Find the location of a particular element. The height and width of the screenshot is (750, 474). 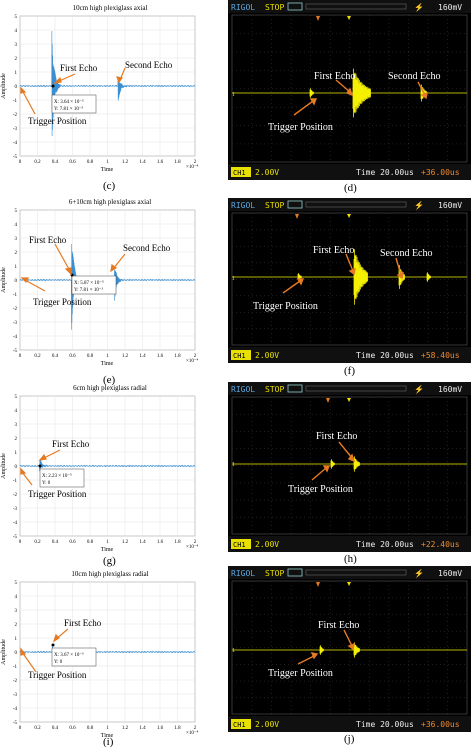

y-tick-label: 1 is located at coordinates (16, 73).